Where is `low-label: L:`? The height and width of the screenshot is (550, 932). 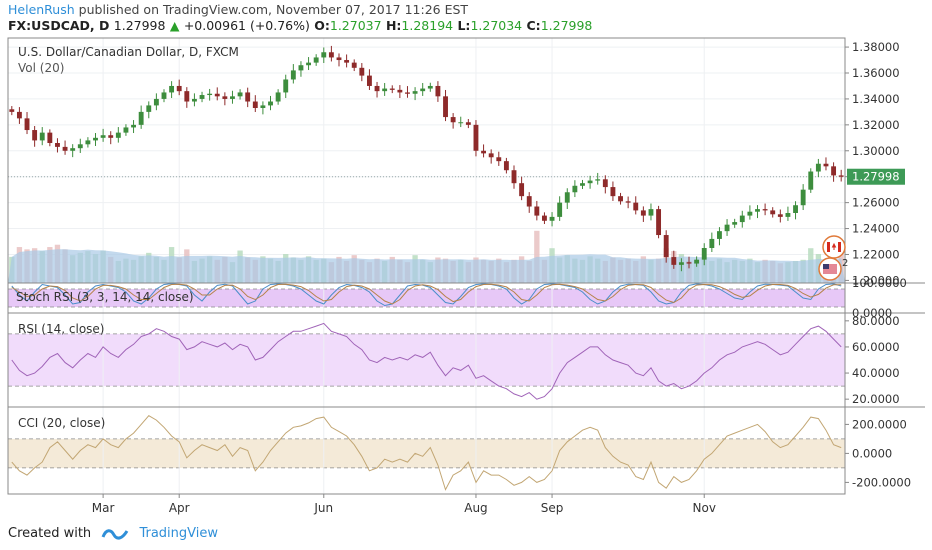 low-label: L: is located at coordinates (464, 25).